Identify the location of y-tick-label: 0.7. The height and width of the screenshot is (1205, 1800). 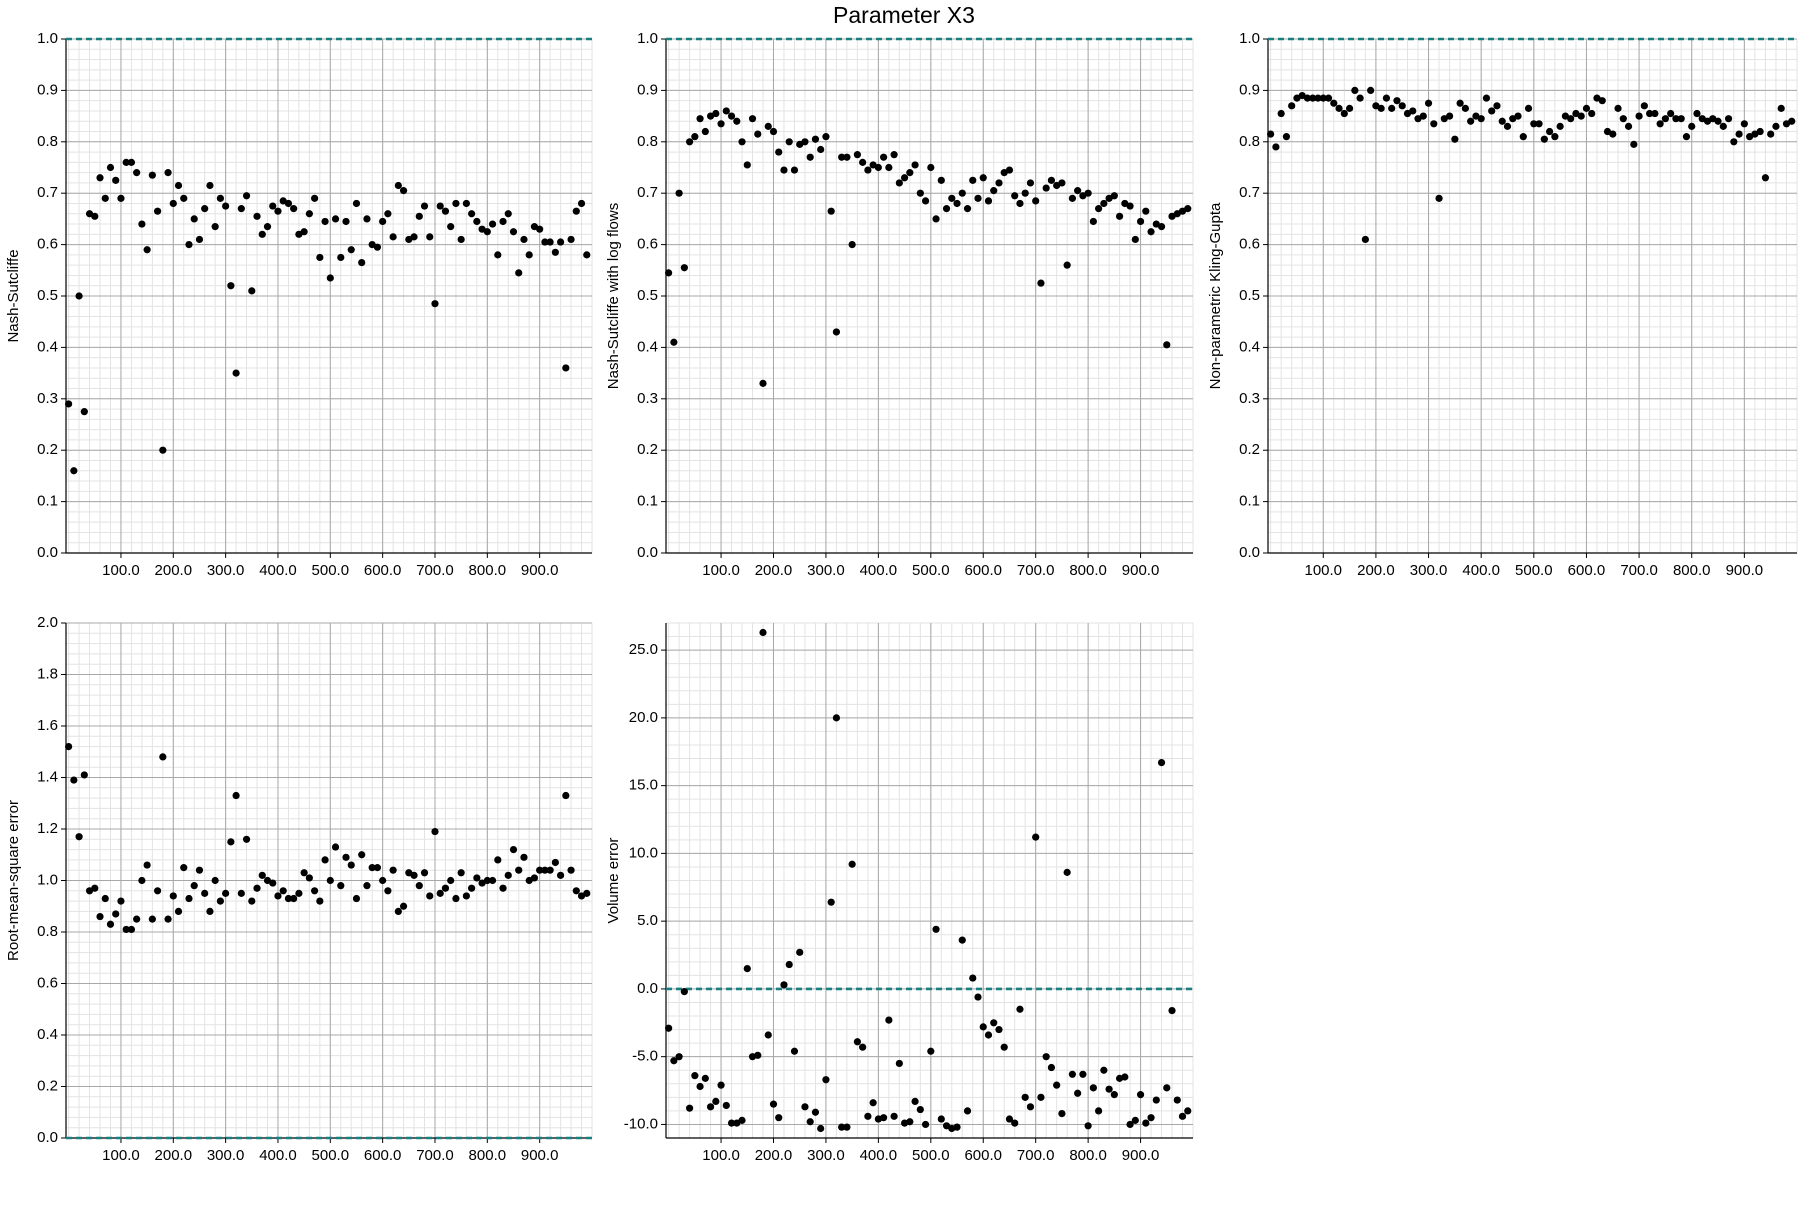
(647, 192).